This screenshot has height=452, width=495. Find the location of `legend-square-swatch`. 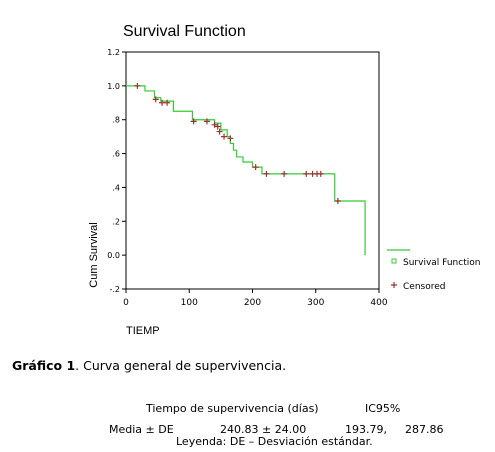

legend-square-swatch is located at coordinates (394, 261).